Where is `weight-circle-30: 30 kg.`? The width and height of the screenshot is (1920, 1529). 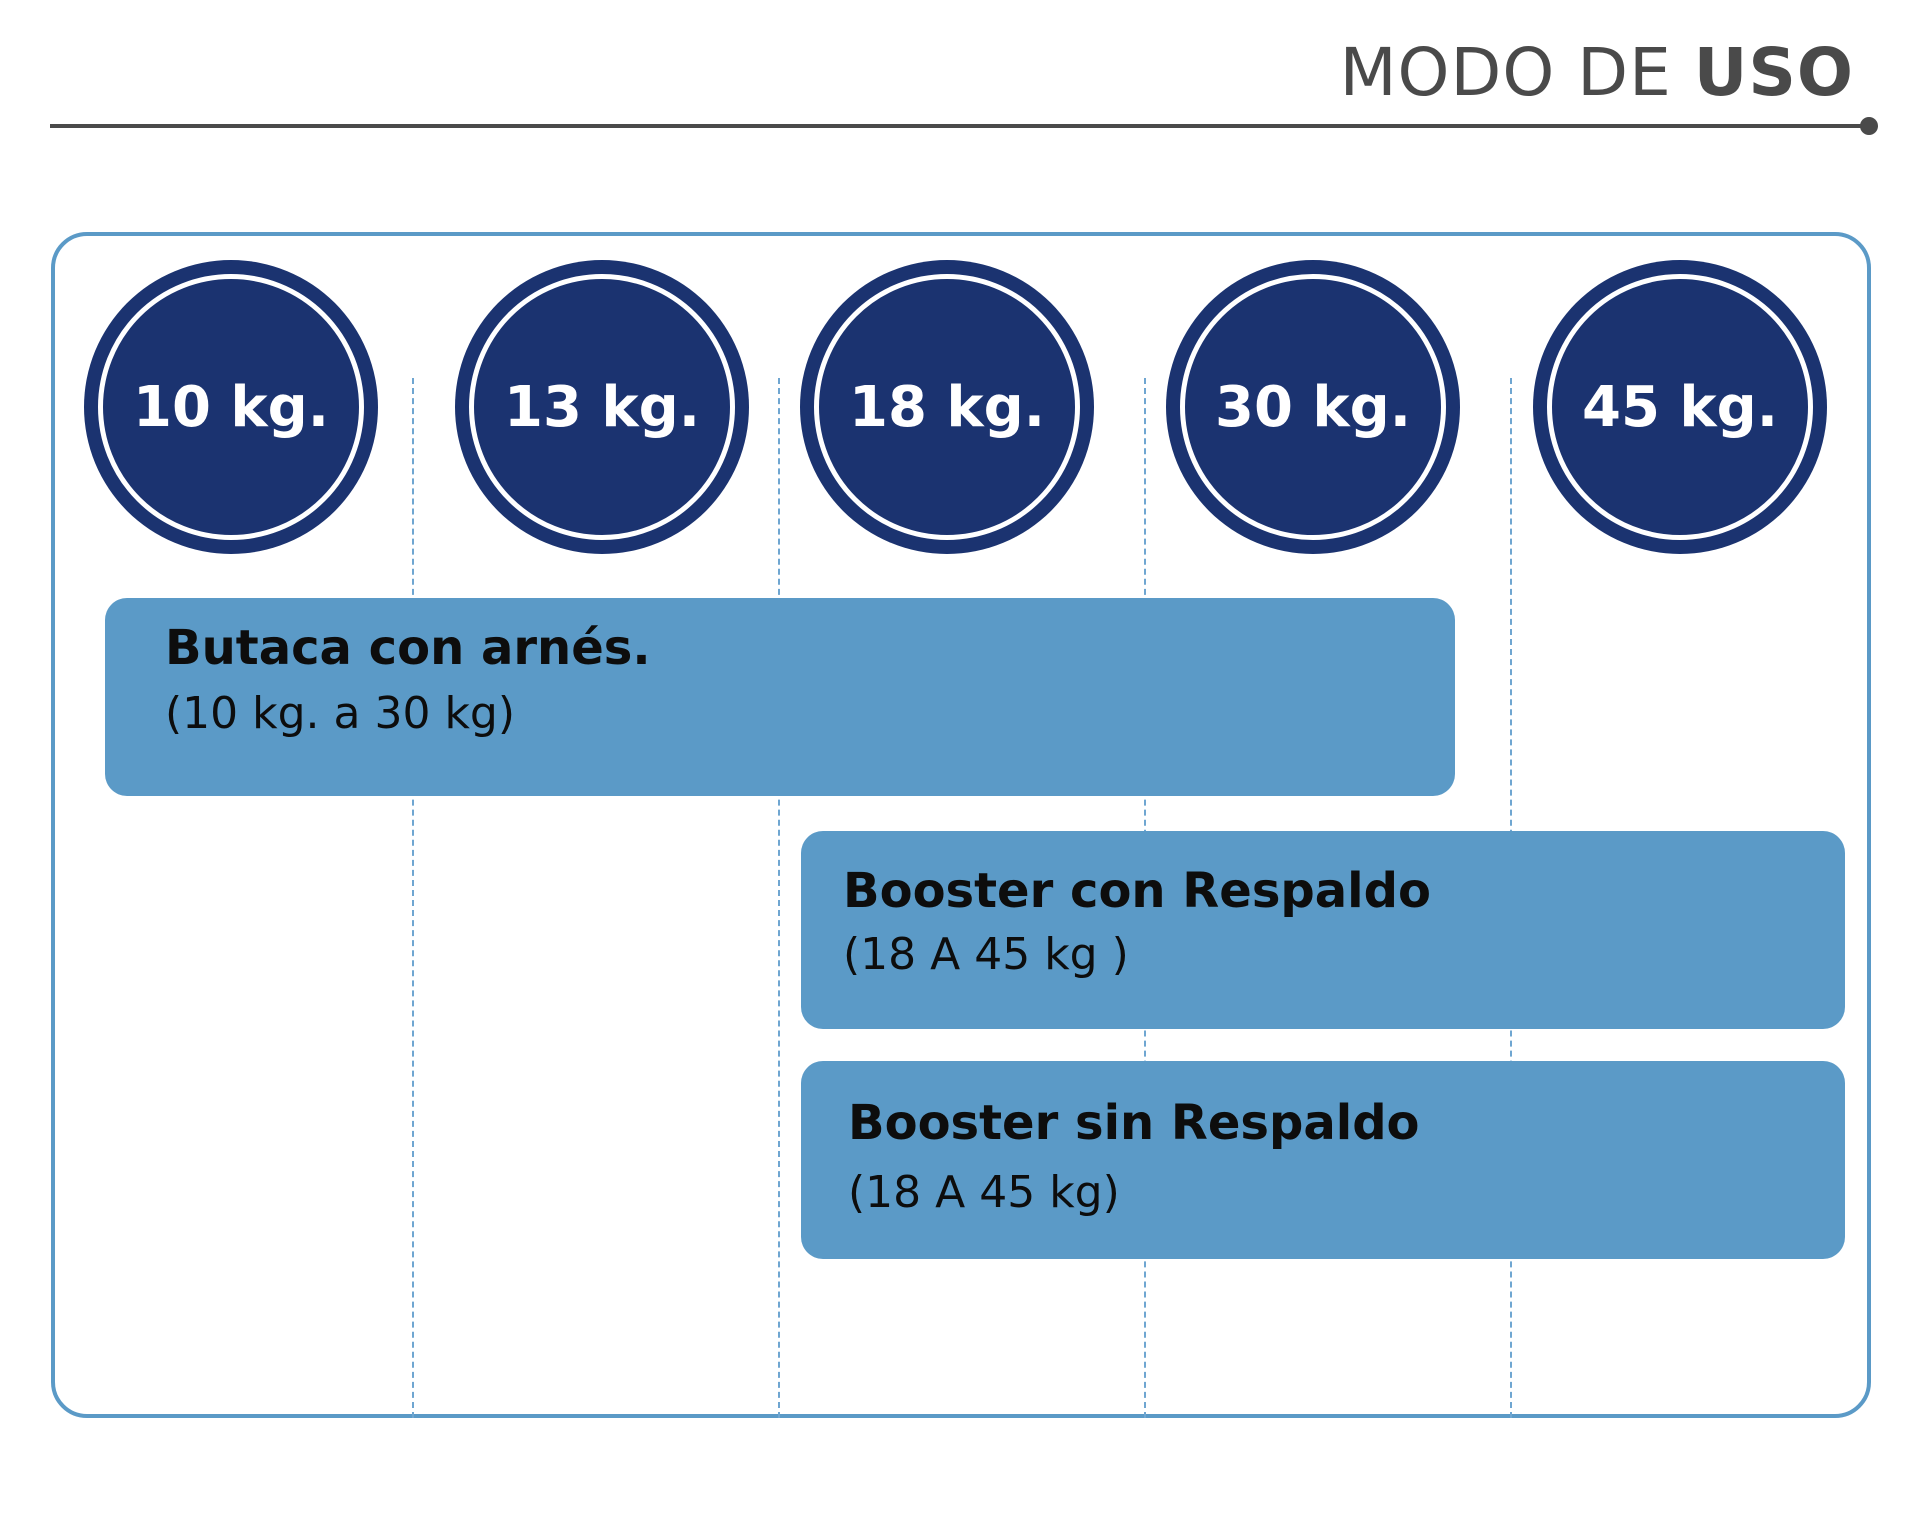 weight-circle-30: 30 kg. is located at coordinates (1313, 407).